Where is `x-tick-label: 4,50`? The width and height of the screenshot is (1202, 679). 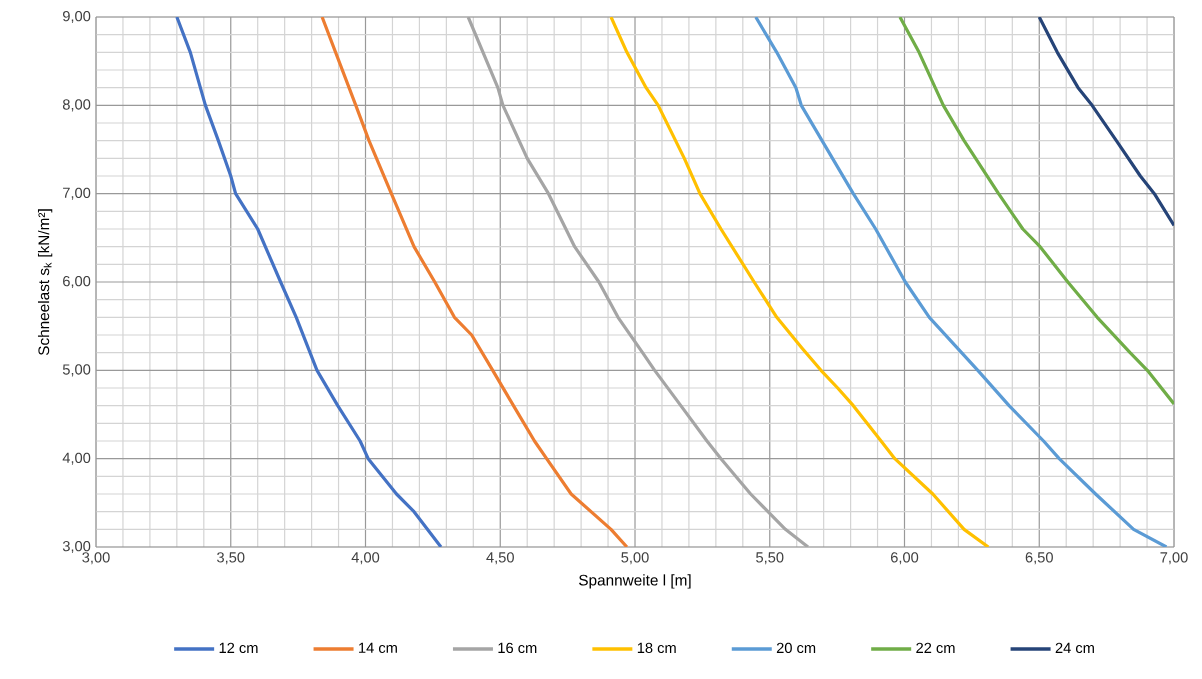
x-tick-label: 4,50 is located at coordinates (500, 558).